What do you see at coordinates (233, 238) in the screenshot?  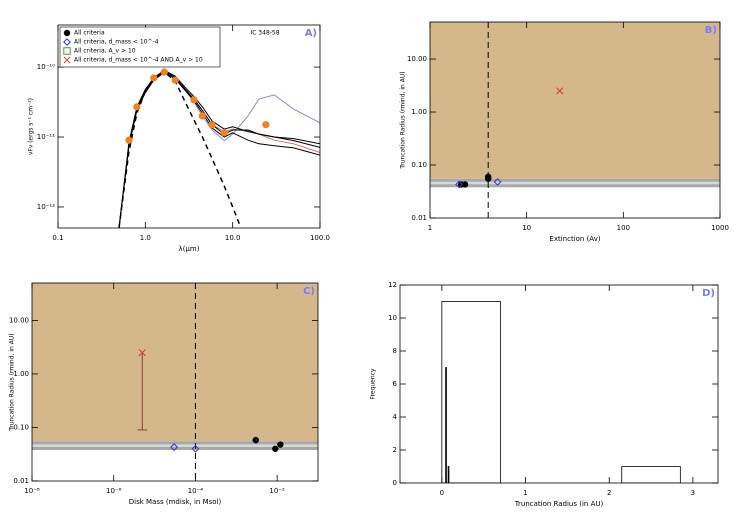 I see `x-tick-label: 10.0` at bounding box center [233, 238].